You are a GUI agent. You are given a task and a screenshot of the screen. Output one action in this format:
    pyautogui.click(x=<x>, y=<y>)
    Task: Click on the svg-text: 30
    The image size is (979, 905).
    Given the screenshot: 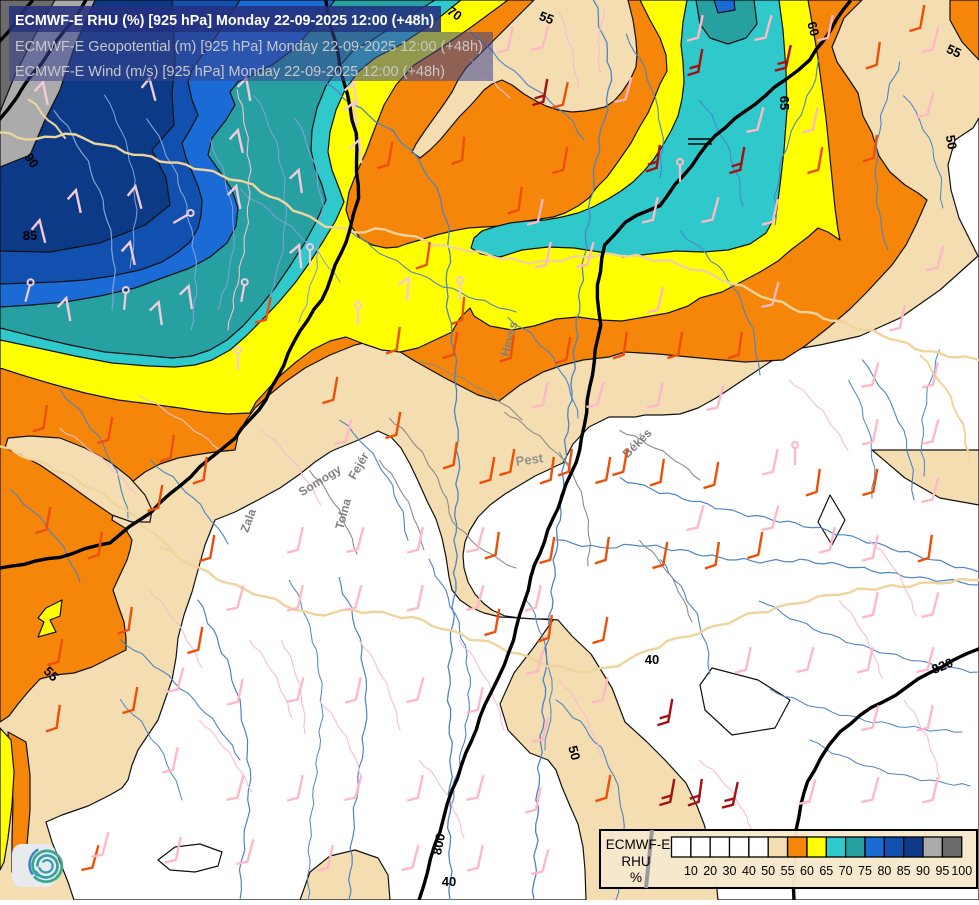 What is the action you would take?
    pyautogui.click(x=730, y=871)
    